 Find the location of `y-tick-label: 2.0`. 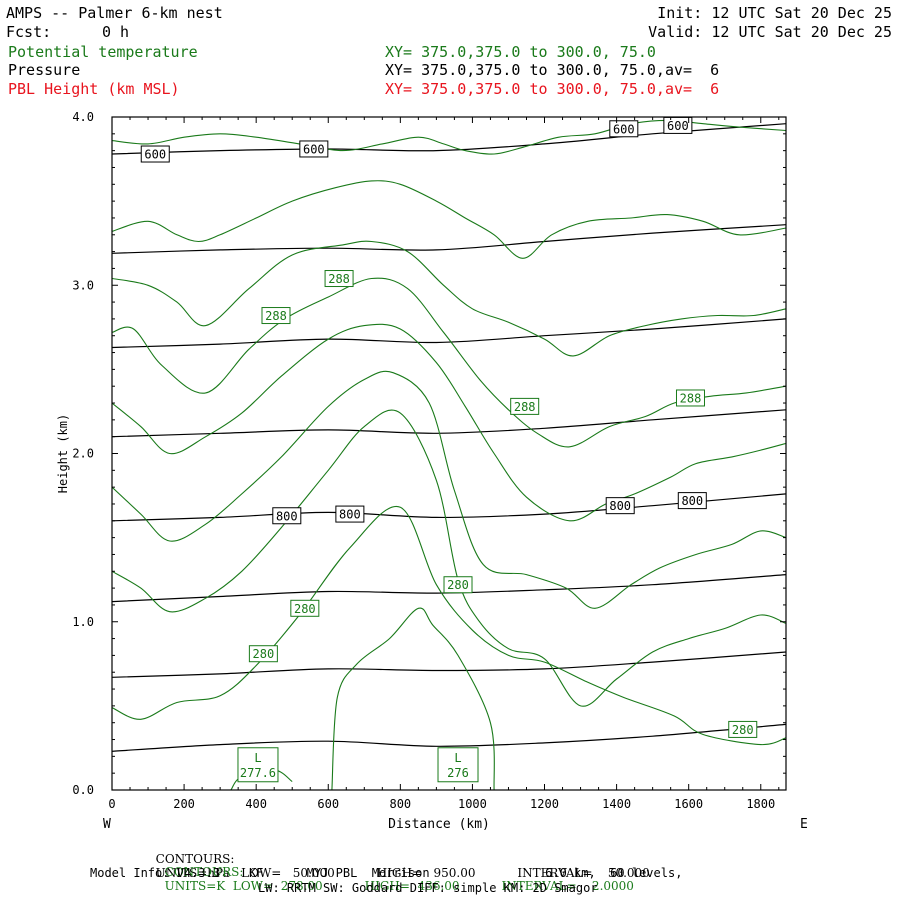

y-tick-label: 2.0 is located at coordinates (83, 454).